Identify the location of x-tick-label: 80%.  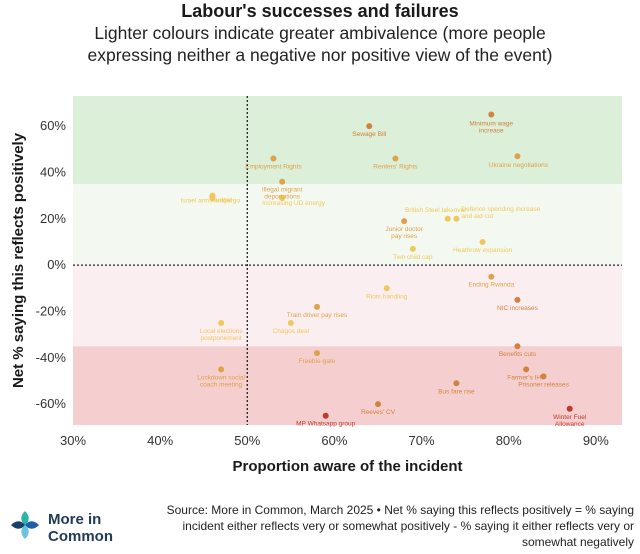
(509, 440).